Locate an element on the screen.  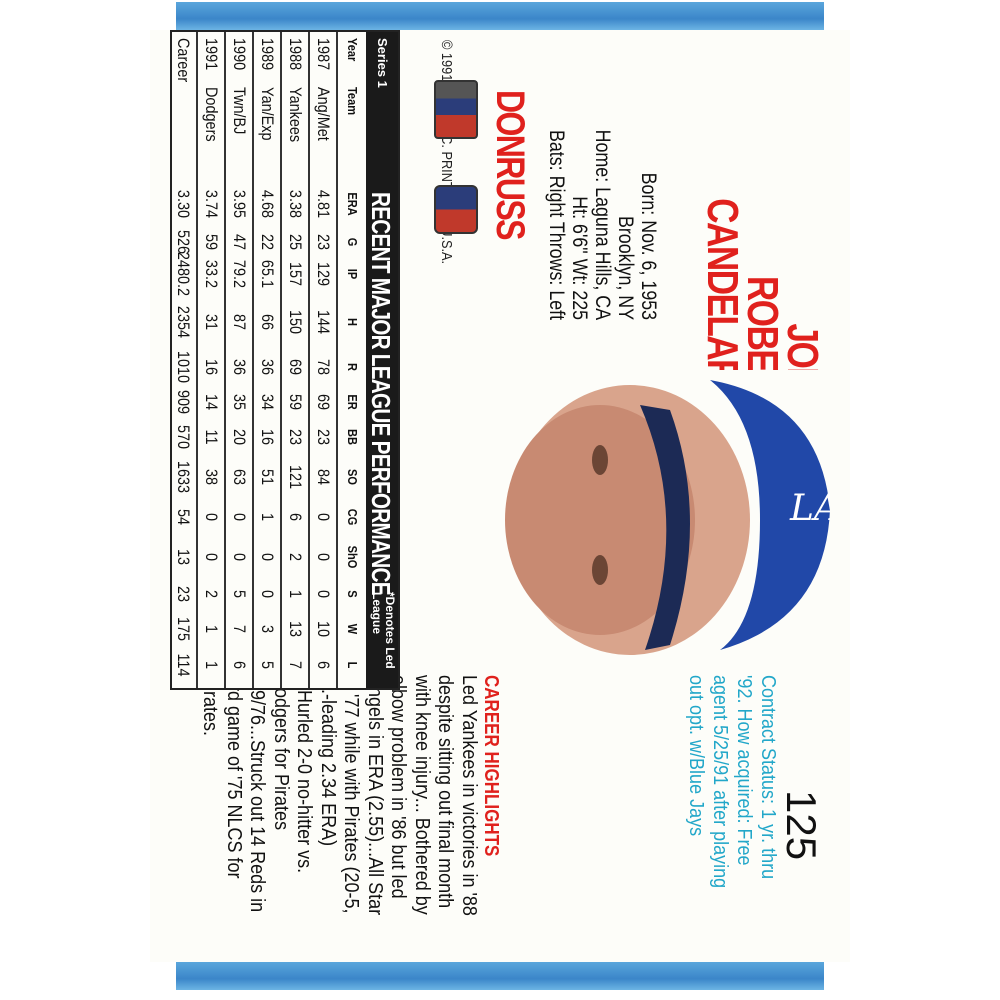
table-row: 1989 Yan/Exp 4.68 22 65.1 66 36 34 16 51 1 0 0 3 5 is located at coordinates (267, 360).